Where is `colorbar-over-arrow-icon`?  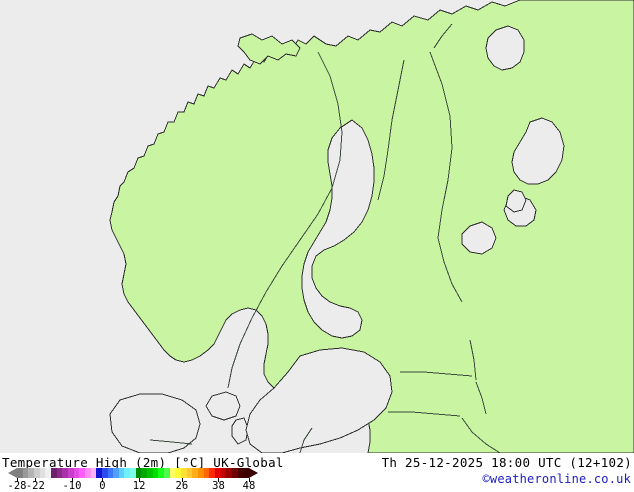 colorbar-over-arrow-icon is located at coordinates (253, 473).